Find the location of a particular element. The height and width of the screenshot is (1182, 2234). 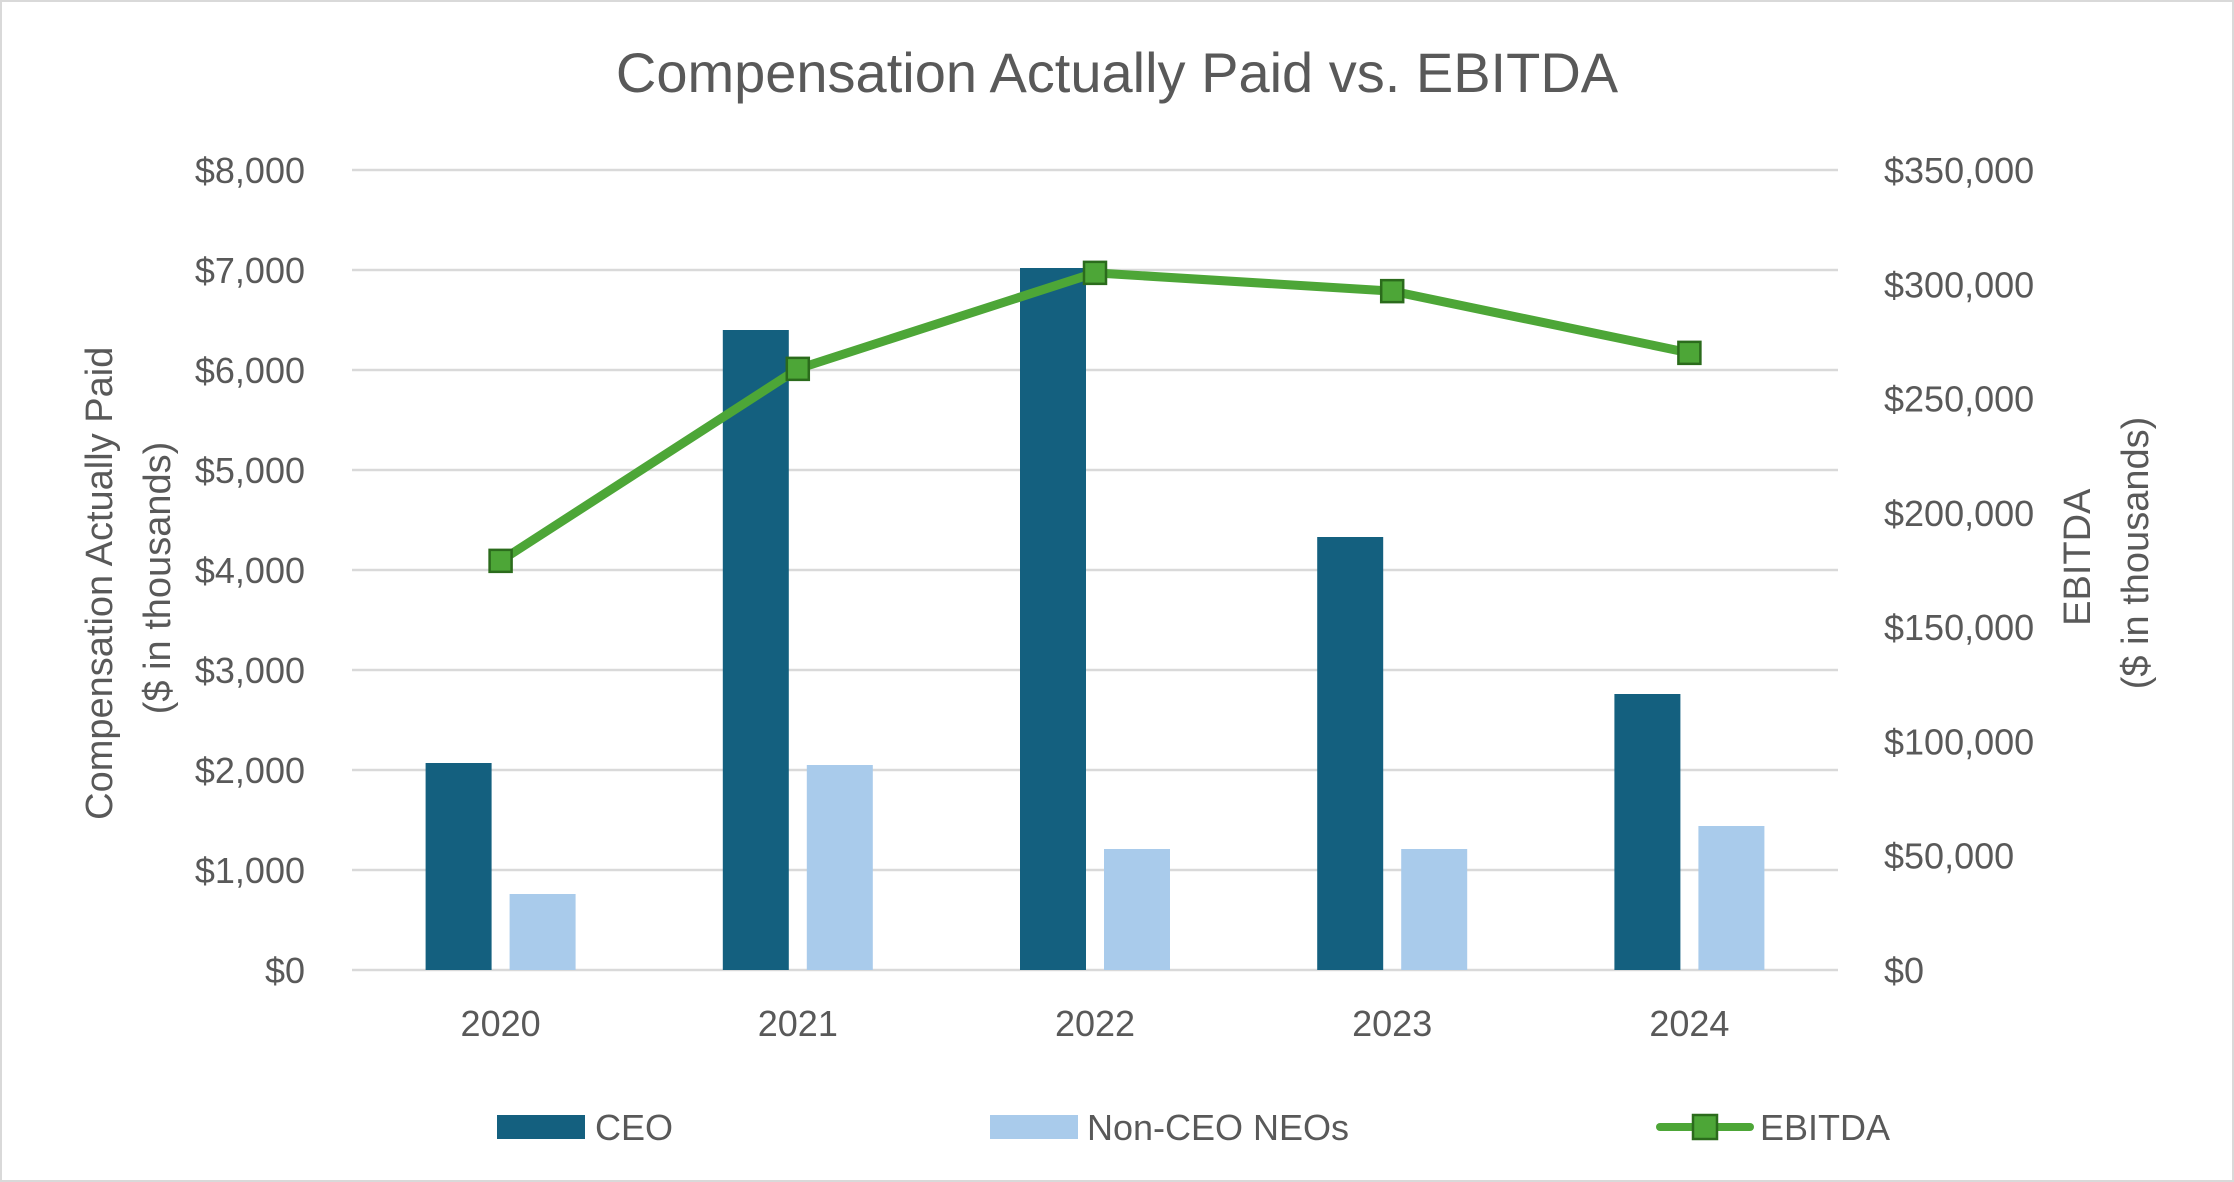

x-axis-ticks: 2020 2021 2022 2023 2024 is located at coordinates (1095, 1023).